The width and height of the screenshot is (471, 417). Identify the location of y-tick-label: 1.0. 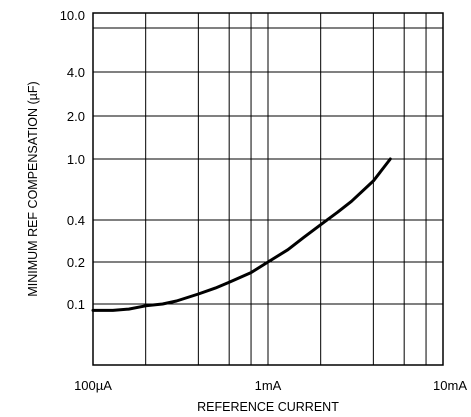
(76, 159).